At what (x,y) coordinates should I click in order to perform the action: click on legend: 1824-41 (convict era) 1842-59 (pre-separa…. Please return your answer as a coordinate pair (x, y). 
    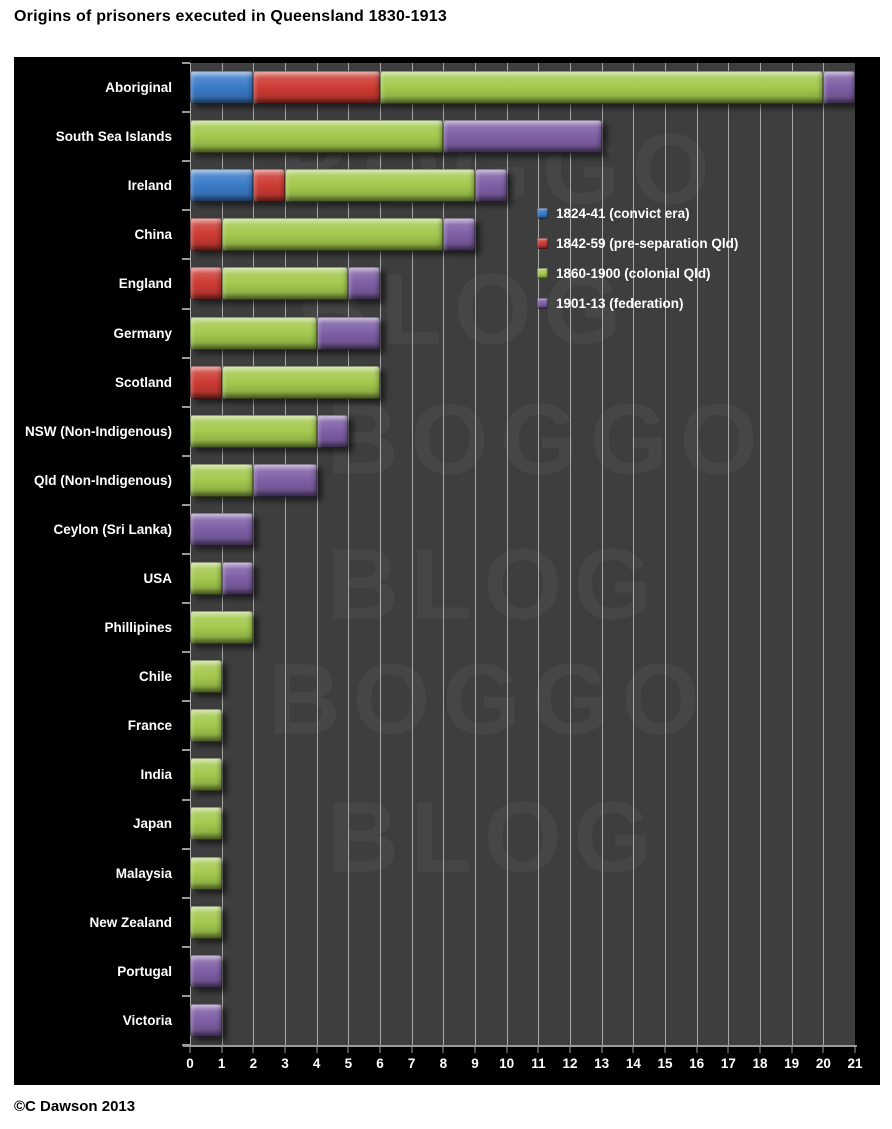
    Looking at the image, I should click on (637, 258).